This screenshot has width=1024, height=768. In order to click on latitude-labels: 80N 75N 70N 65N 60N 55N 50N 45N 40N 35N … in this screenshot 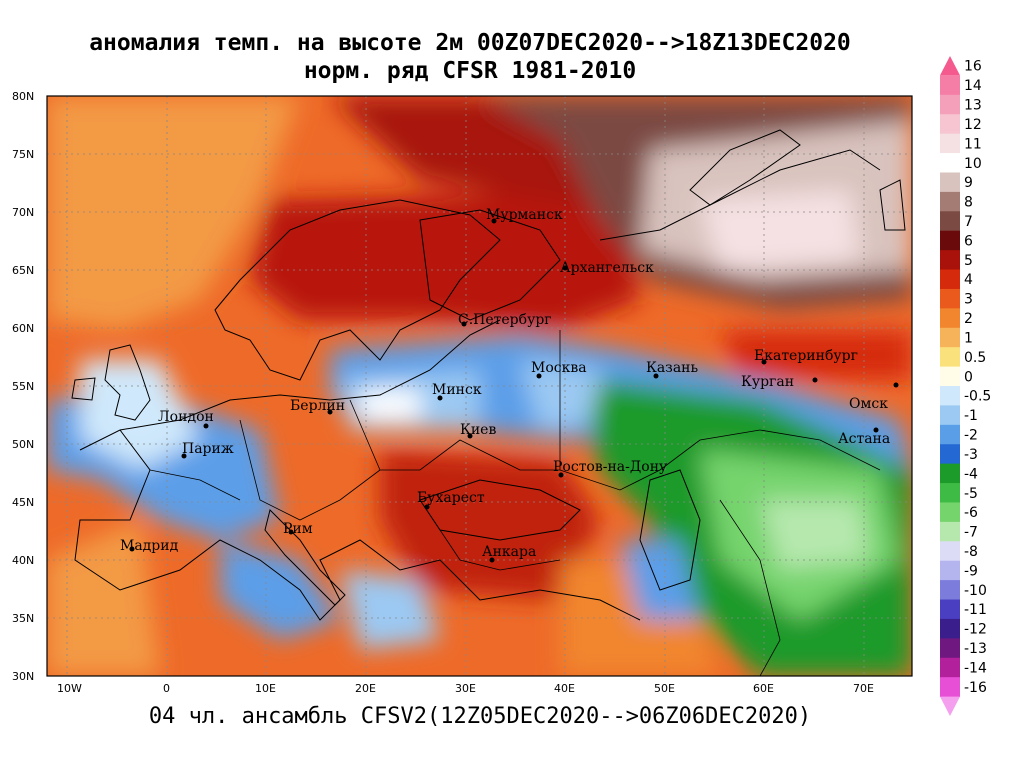, I will do `click(23, 386)`.